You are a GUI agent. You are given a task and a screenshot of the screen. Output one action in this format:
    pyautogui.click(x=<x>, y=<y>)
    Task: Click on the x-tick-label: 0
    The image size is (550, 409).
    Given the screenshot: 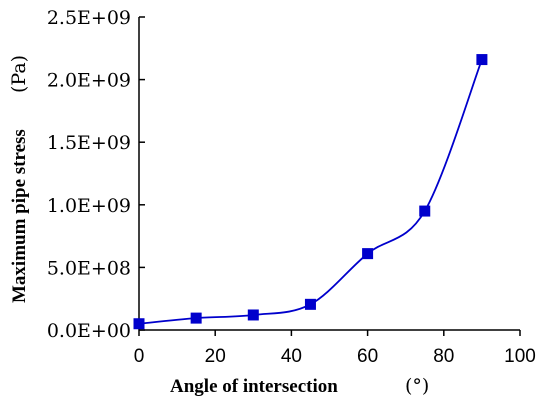 What is the action you would take?
    pyautogui.click(x=139, y=356)
    